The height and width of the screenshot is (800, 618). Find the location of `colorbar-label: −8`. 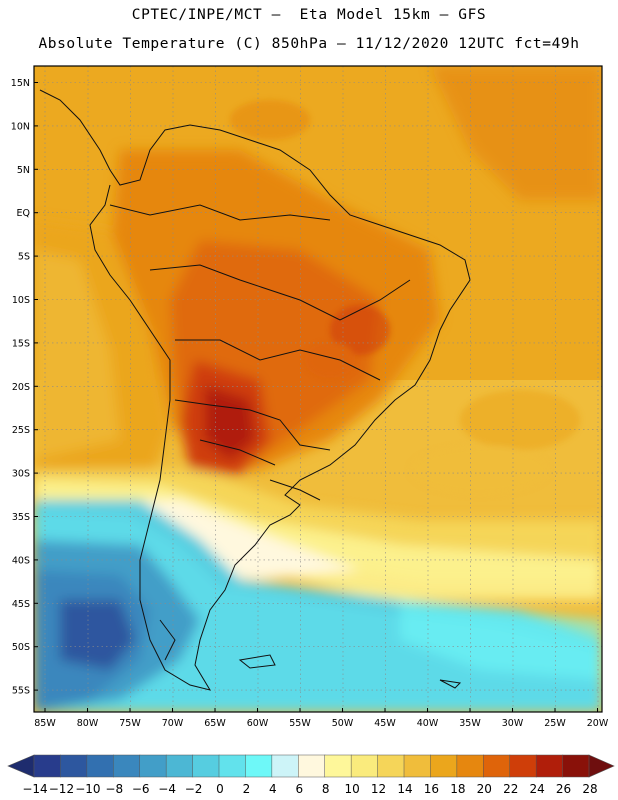

colorbar-label: −8 is located at coordinates (114, 789).